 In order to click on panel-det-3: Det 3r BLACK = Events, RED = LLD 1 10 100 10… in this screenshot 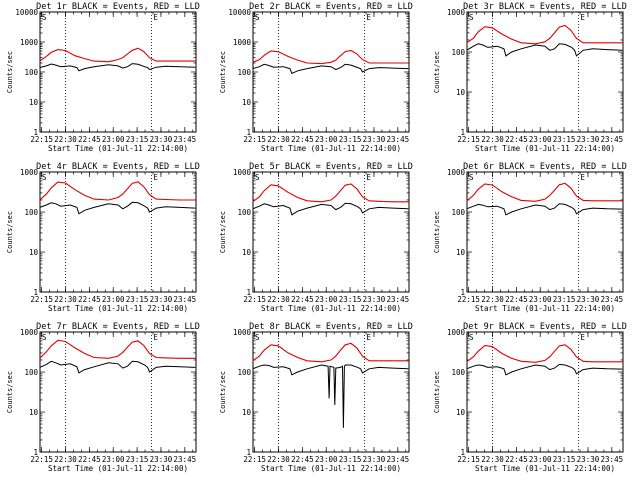, I will do `click(530, 77)`.